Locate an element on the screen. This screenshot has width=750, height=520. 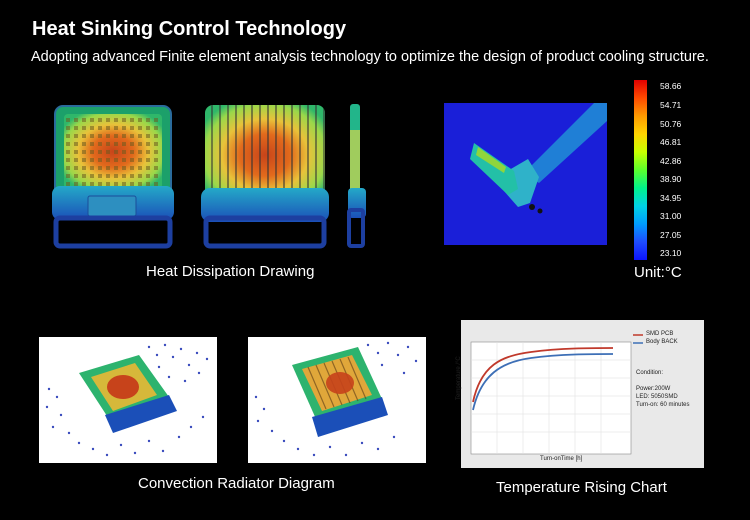
convection-caption: Convection Radiator Diagram is located at coordinates (236, 483).